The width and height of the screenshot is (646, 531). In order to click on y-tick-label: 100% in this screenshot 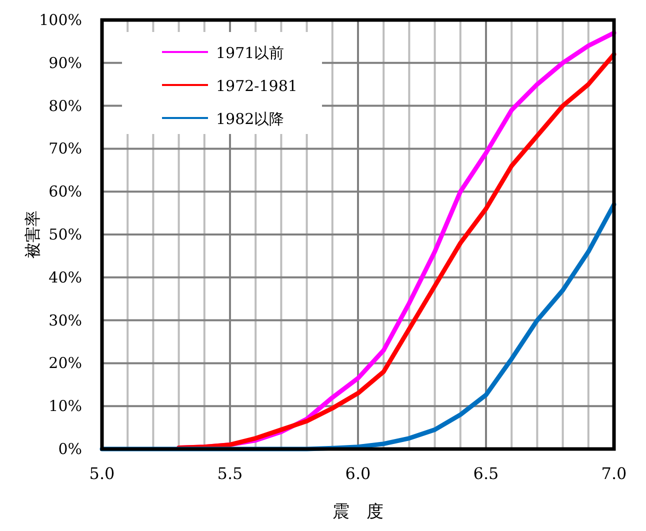, I will do `click(60, 20)`.